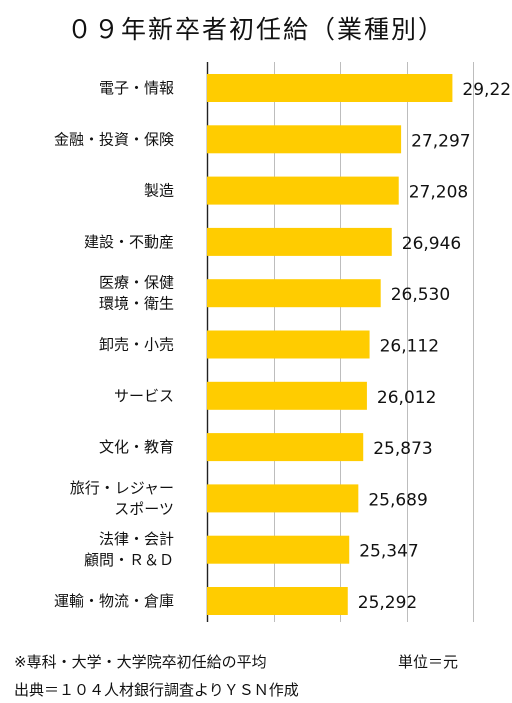 Image resolution: width=512 pixels, height=703 pixels. What do you see at coordinates (140, 662) in the screenshot?
I see `footnote-note: ※専科・大学・大学院卒初任給の平均` at bounding box center [140, 662].